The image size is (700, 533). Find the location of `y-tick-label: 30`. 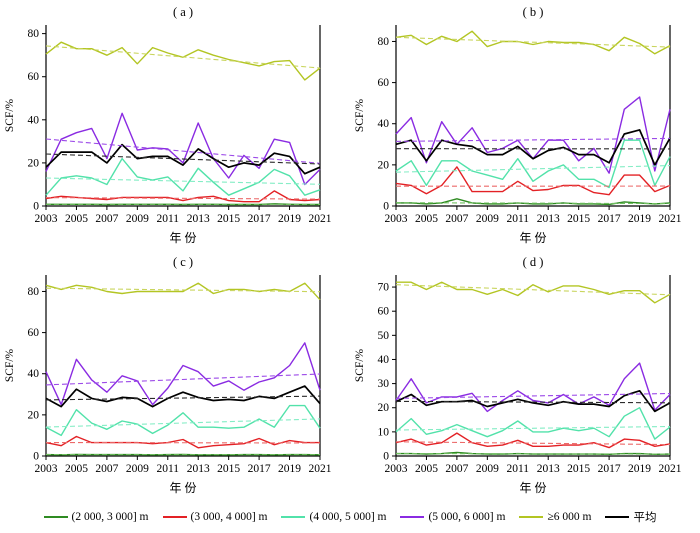

y-tick-label: 30 is located at coordinates (384, 384).